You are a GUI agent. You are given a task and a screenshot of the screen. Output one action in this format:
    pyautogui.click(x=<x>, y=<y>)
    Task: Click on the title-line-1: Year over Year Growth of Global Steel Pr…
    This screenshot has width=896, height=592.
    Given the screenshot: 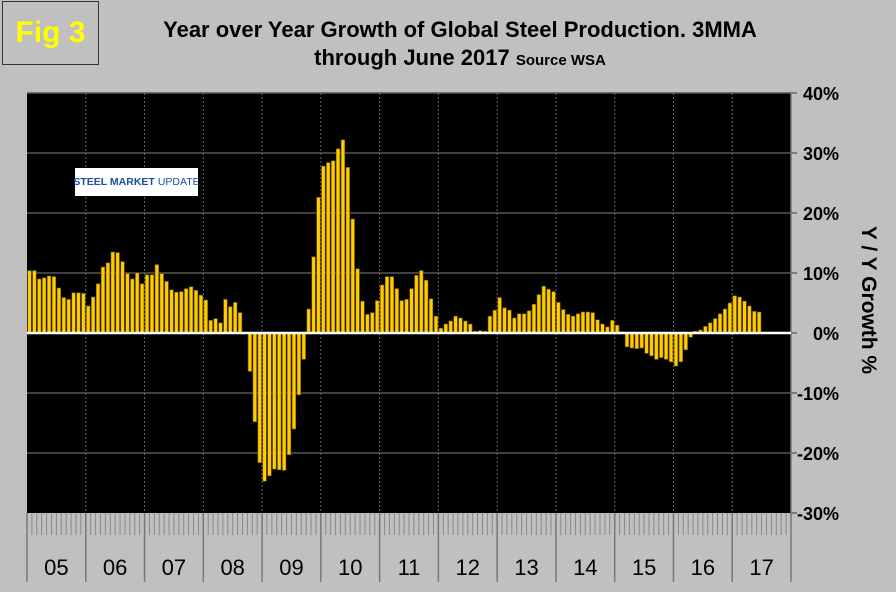 What is the action you would take?
    pyautogui.click(x=460, y=29)
    